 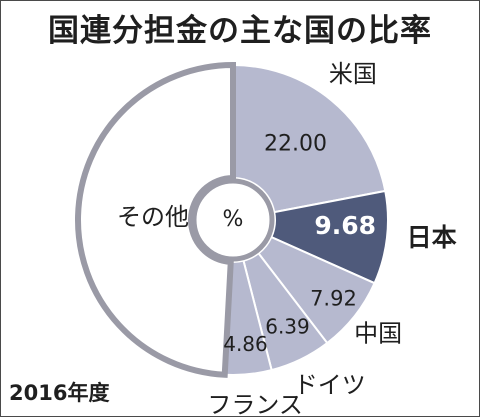 I want to click on slice-name-label: ドイツ, so click(x=330, y=385).